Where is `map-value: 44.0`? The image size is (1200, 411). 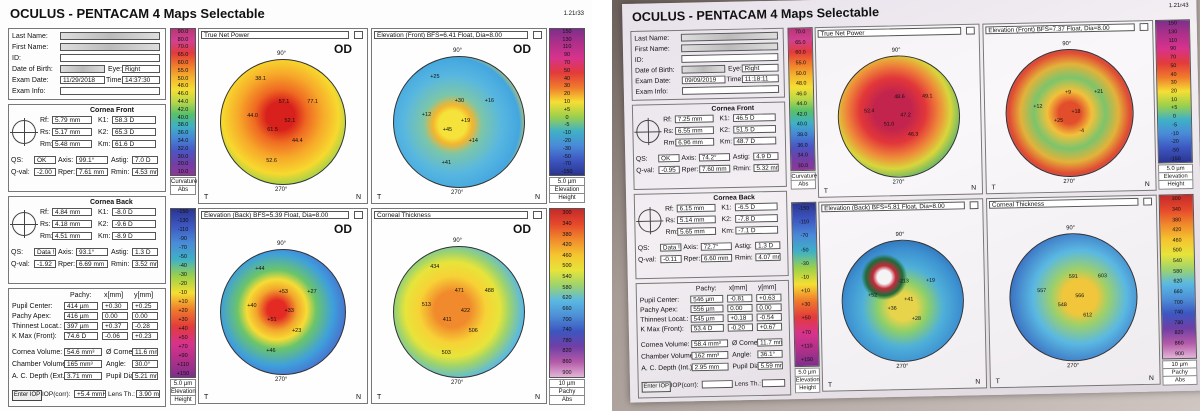
map-value: 44.0 is located at coordinates (252, 115).